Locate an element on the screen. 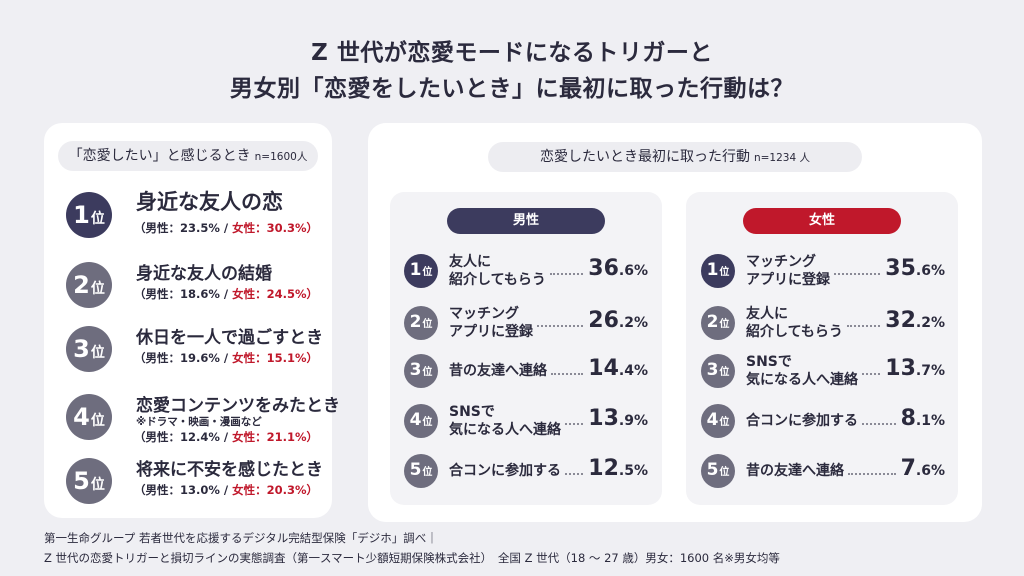 The image size is (1024, 576). male-rank-2-row: 2 位マッチング アプリに登録 26.2% is located at coordinates (526, 323).